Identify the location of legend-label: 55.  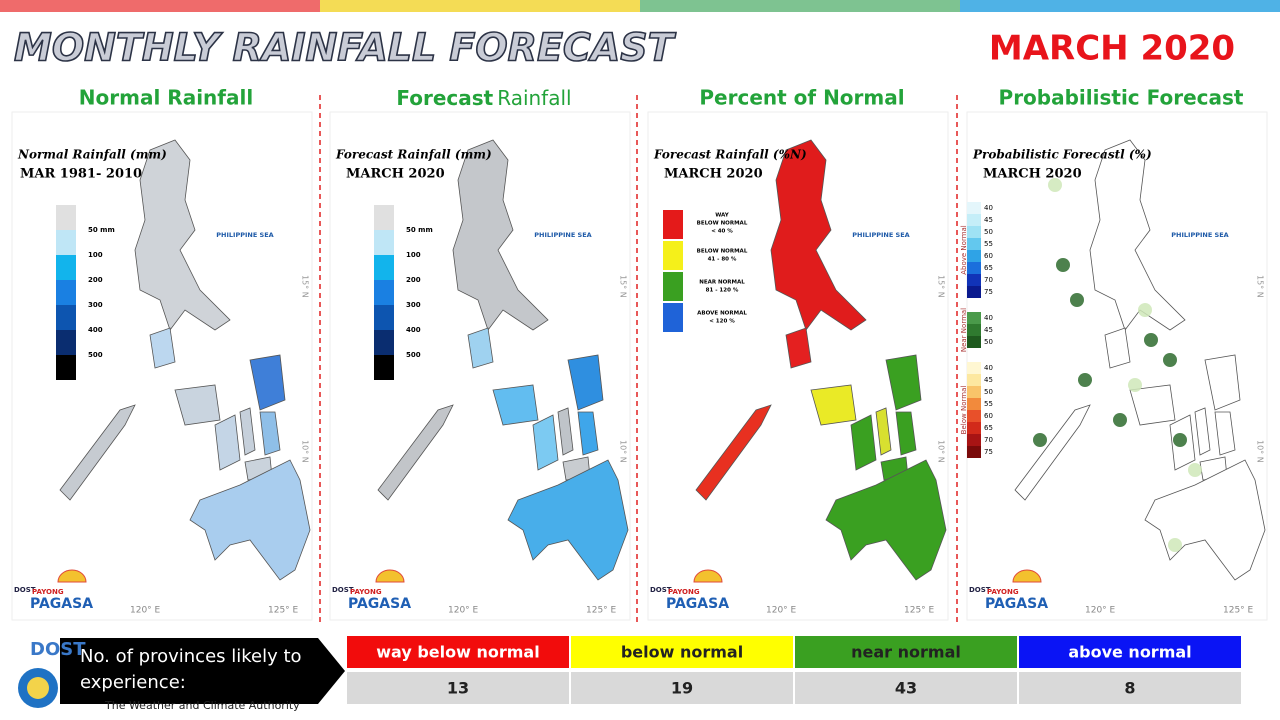
(988, 244).